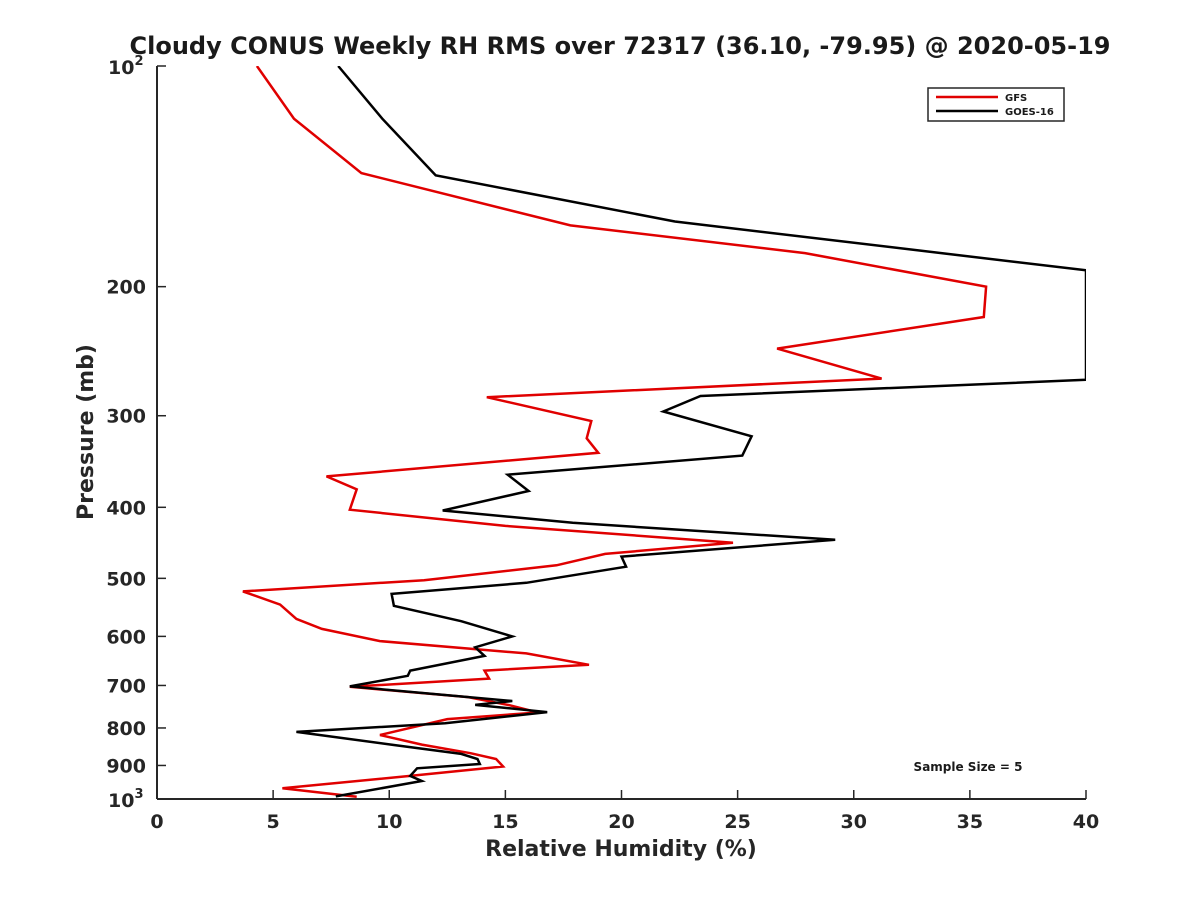  Describe the element at coordinates (126, 66) in the screenshot. I see `y-tick-label: 10²` at that location.